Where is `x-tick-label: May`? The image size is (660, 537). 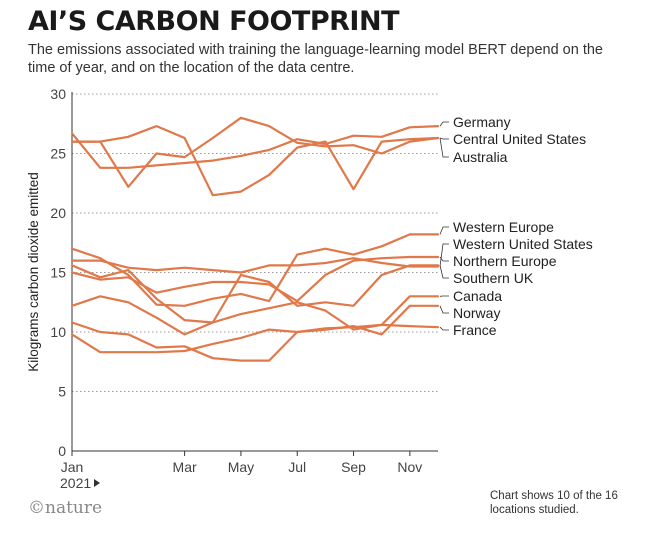 x-tick-label: May is located at coordinates (241, 467).